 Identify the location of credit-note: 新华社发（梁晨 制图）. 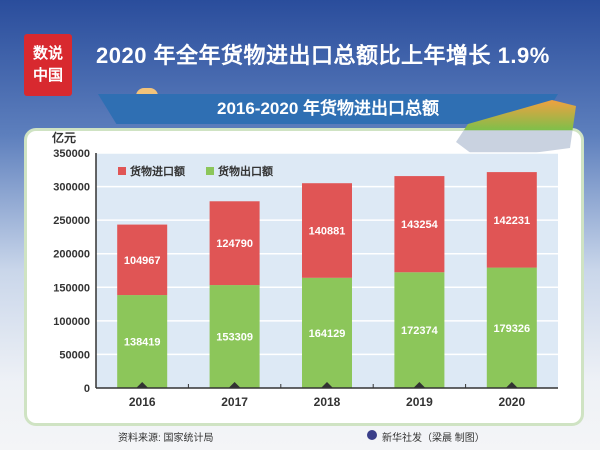
(433, 438).